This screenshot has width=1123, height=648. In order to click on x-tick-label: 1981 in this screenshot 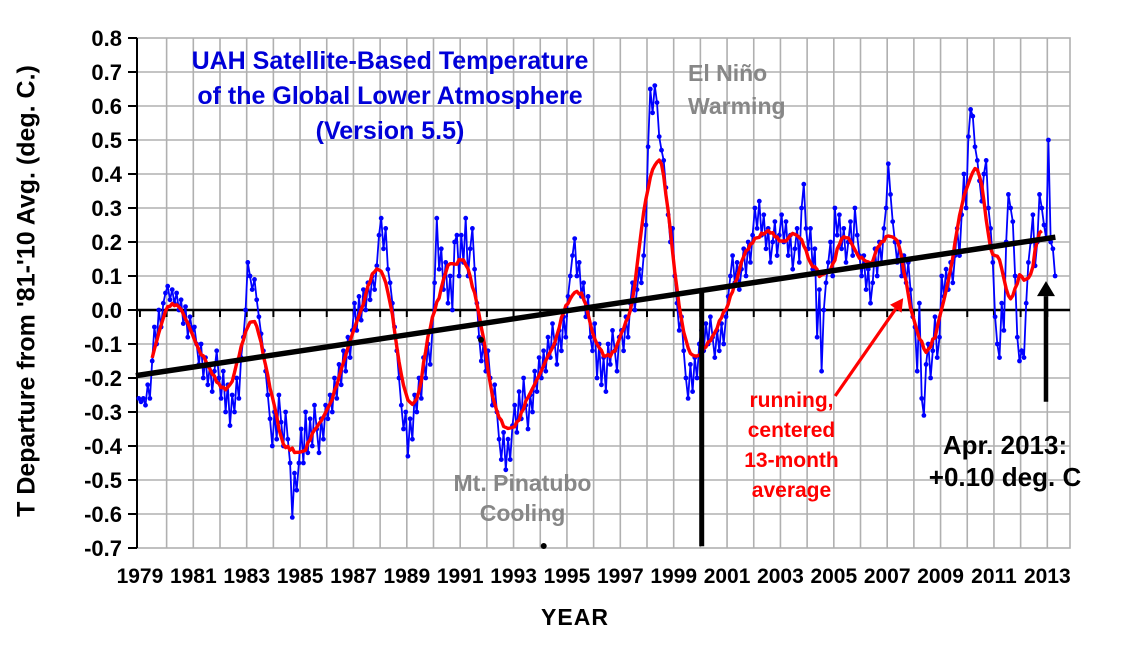, I will do `click(193, 576)`.